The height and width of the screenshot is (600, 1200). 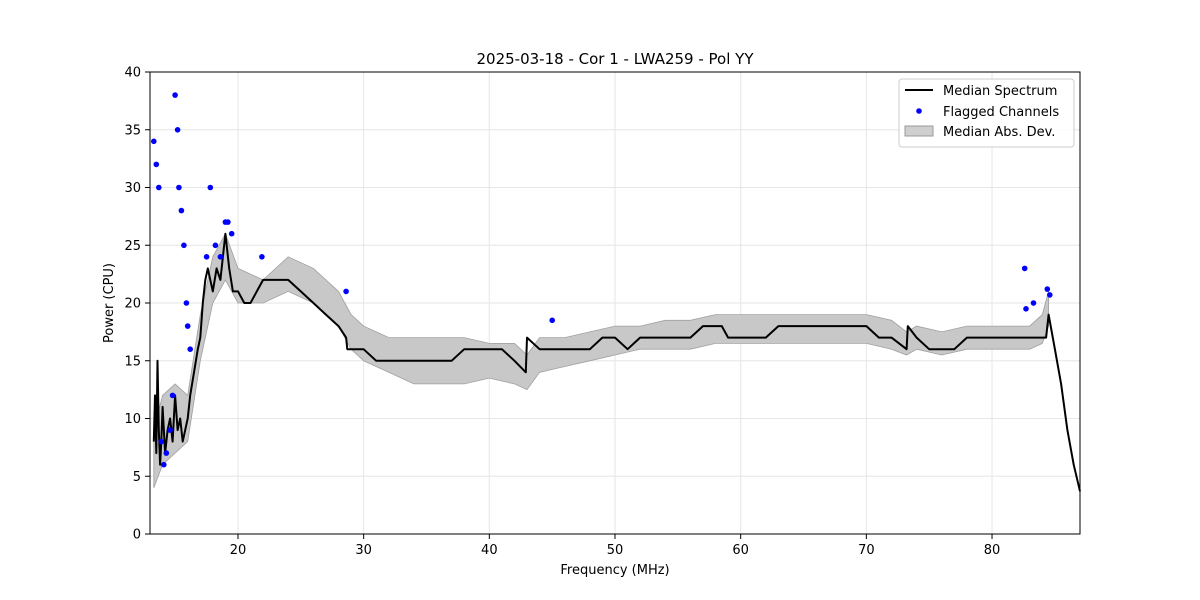 I want to click on x-axis-label: Frequency (MHz), so click(x=614, y=570).